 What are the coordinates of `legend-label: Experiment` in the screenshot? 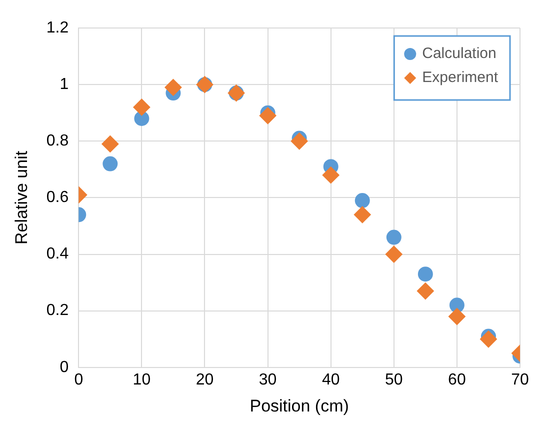 It's located at (460, 77).